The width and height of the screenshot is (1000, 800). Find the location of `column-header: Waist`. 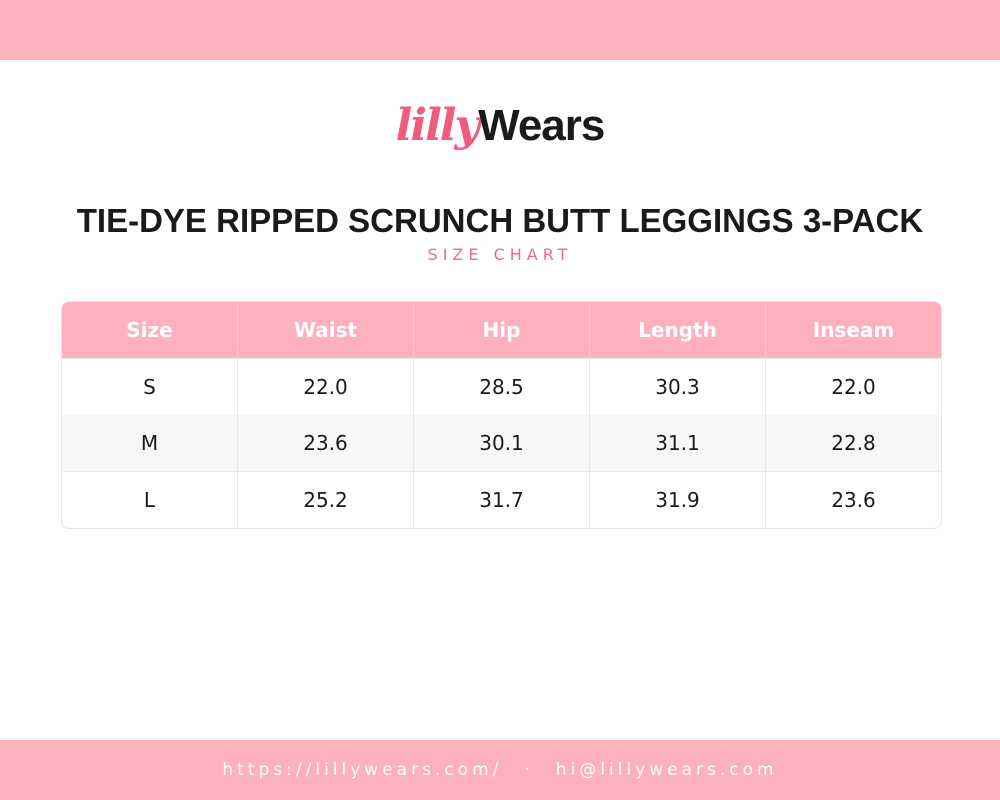

column-header: Waist is located at coordinates (325, 330).